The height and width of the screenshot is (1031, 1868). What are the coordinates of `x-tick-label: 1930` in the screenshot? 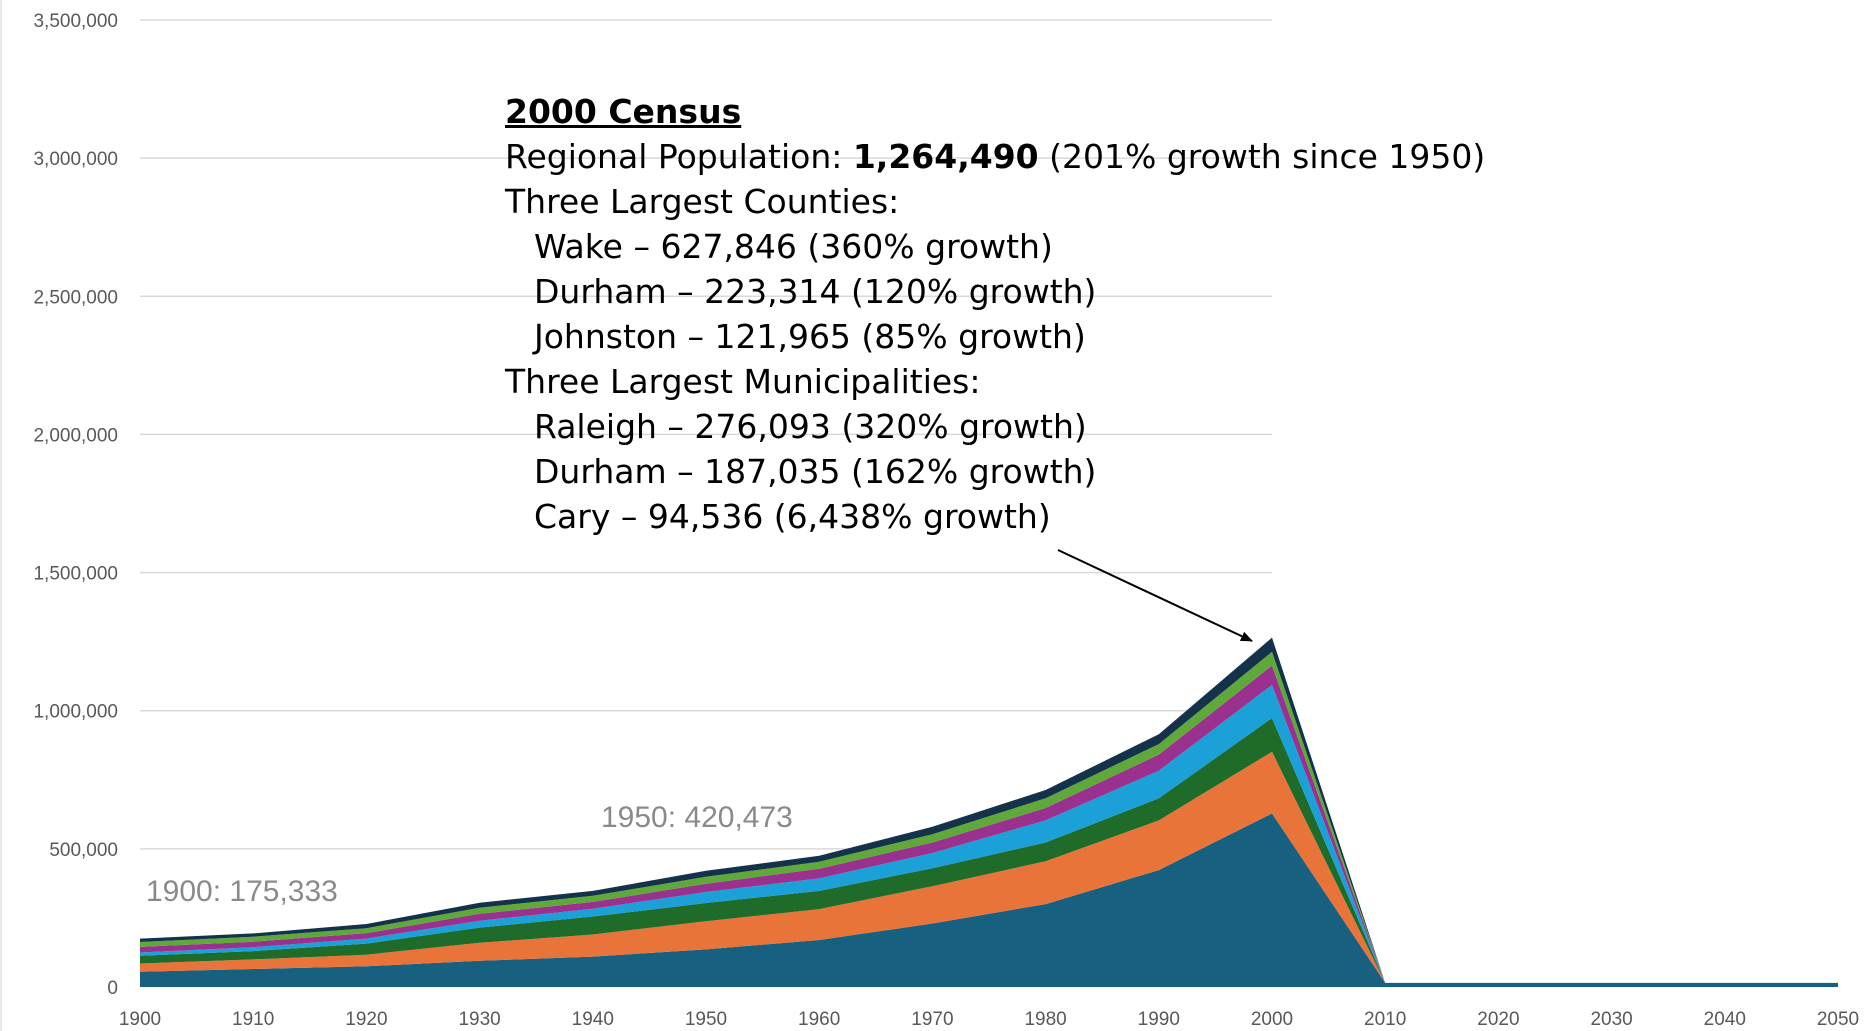 It's located at (479, 1019).